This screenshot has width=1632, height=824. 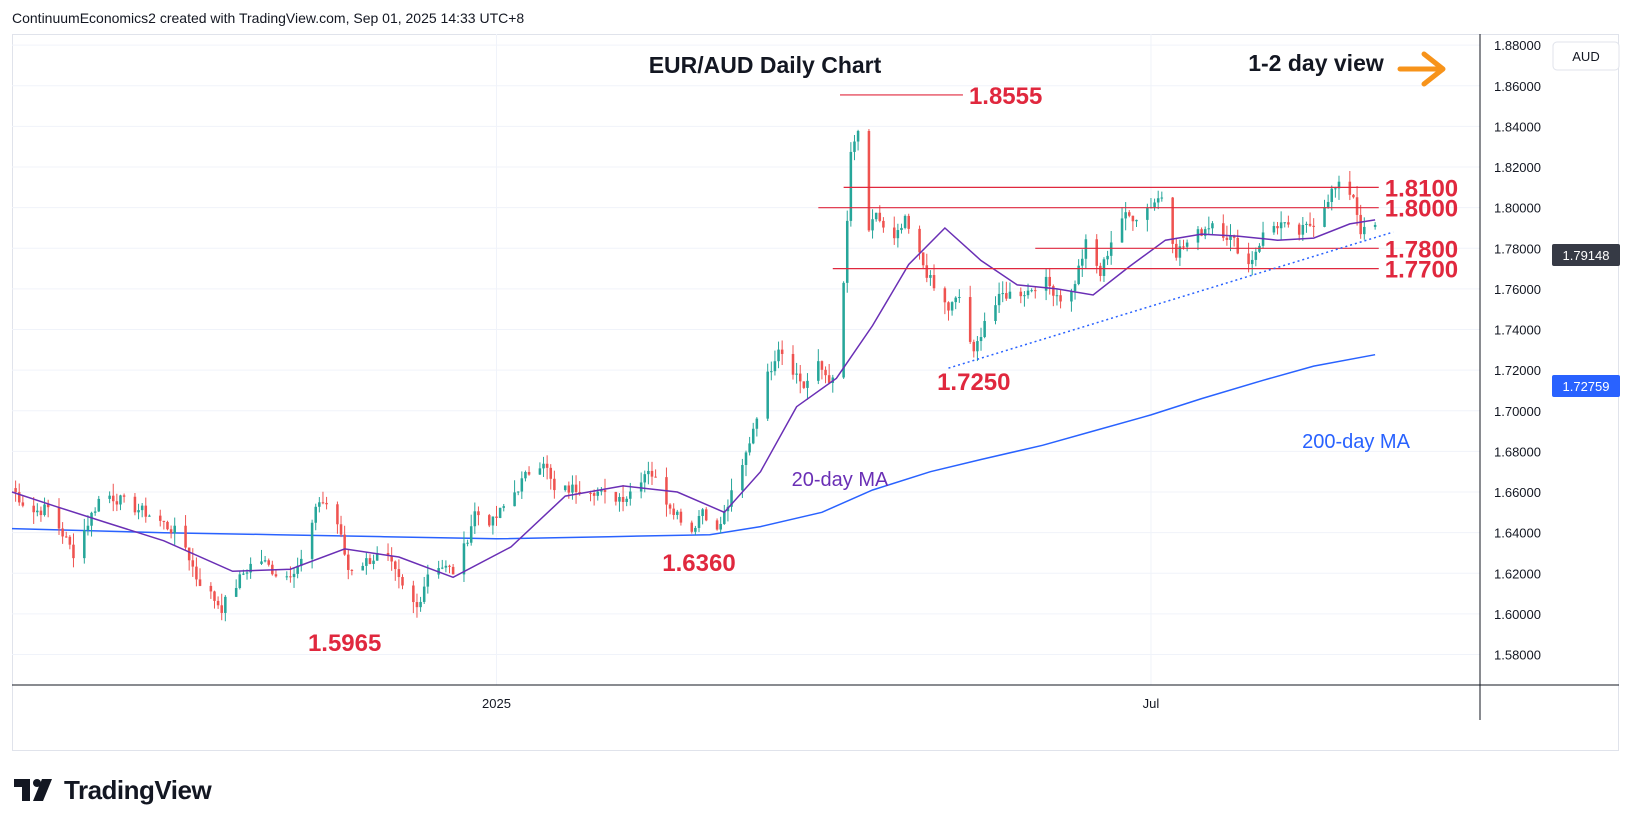 I want to click on last-price-badge: 1.79148, so click(x=1586, y=255).